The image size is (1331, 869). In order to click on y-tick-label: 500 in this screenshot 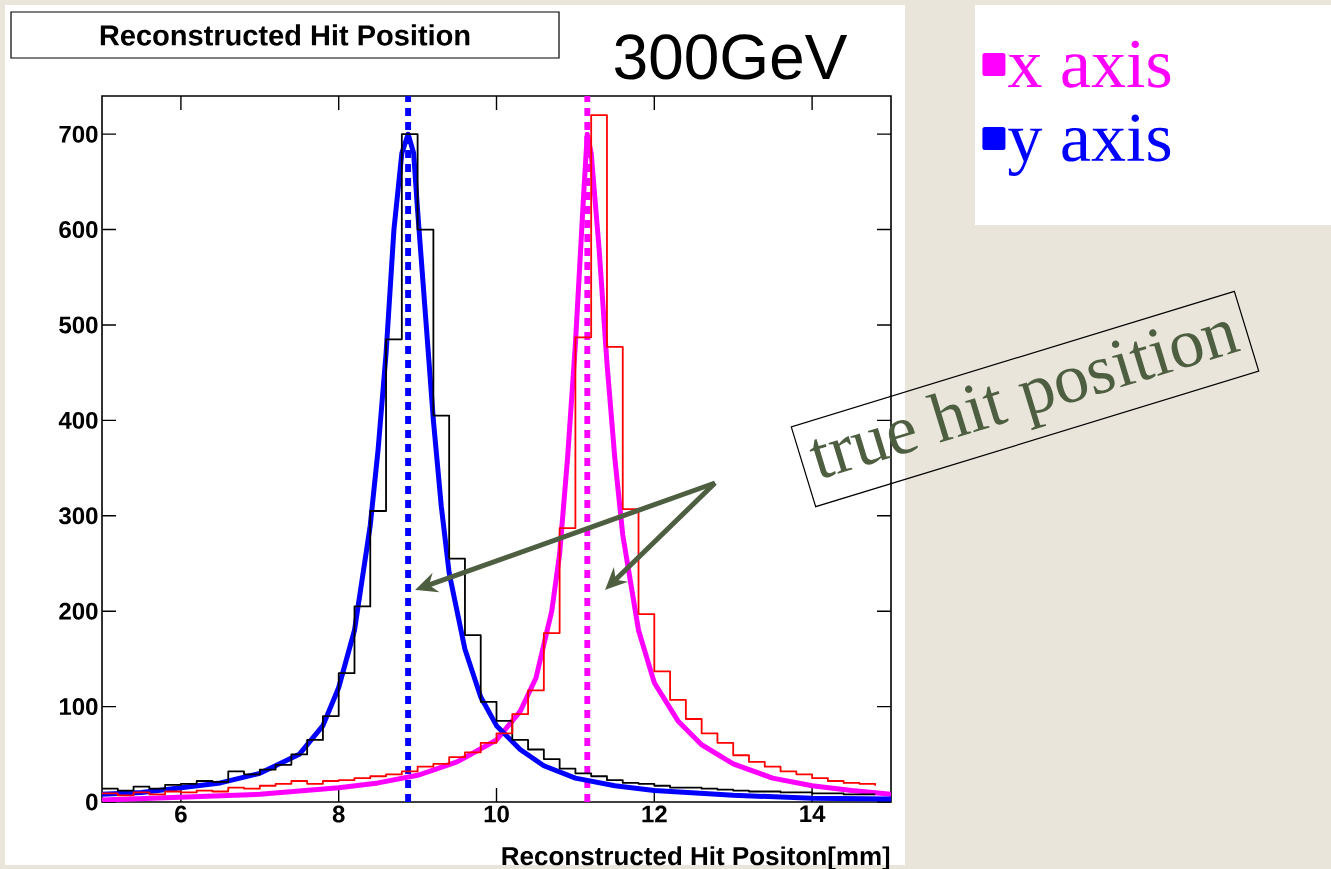, I will do `click(78, 325)`.